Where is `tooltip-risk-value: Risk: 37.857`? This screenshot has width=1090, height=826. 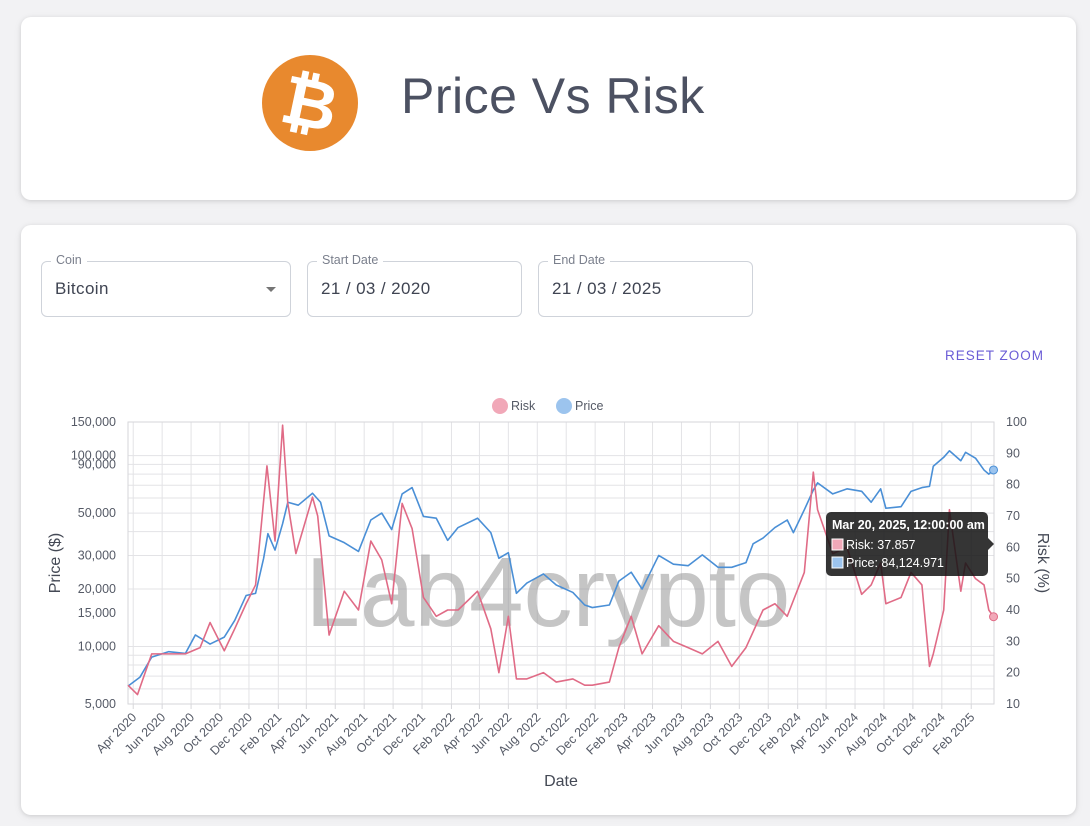
tooltip-risk-value: Risk: 37.857 is located at coordinates (881, 545).